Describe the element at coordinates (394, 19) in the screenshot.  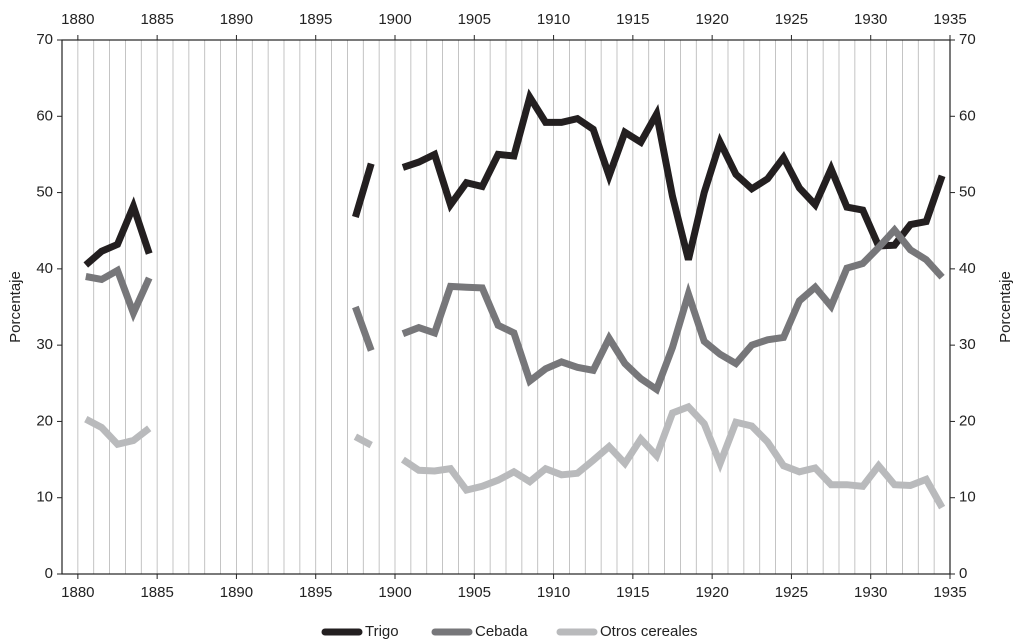
I see `x-tick-label-top: 1900` at that location.